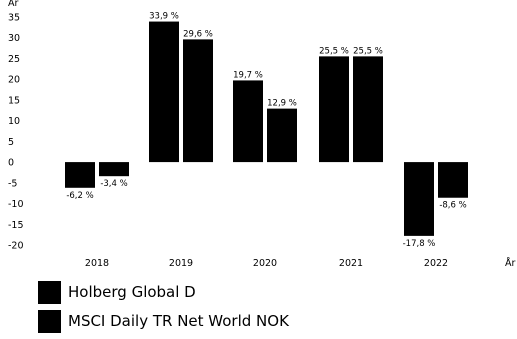 Image resolution: width=517 pixels, height=339 pixels. Describe the element at coordinates (164, 17) in the screenshot. I see `bar-data-label: 33,9 %` at that location.